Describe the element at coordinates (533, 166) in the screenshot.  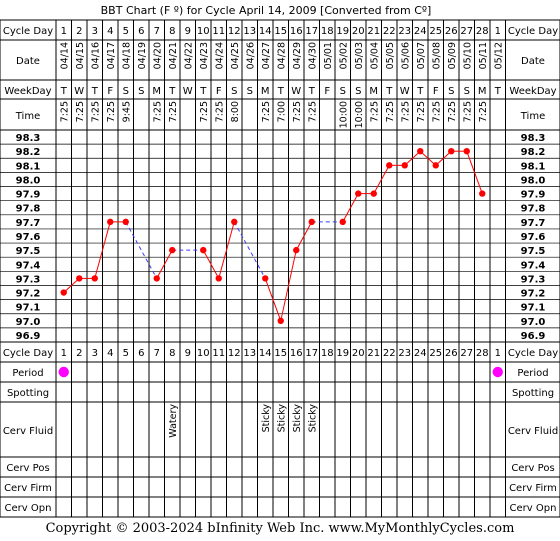
I see `y-tick-label-right: 98.1` at that location.